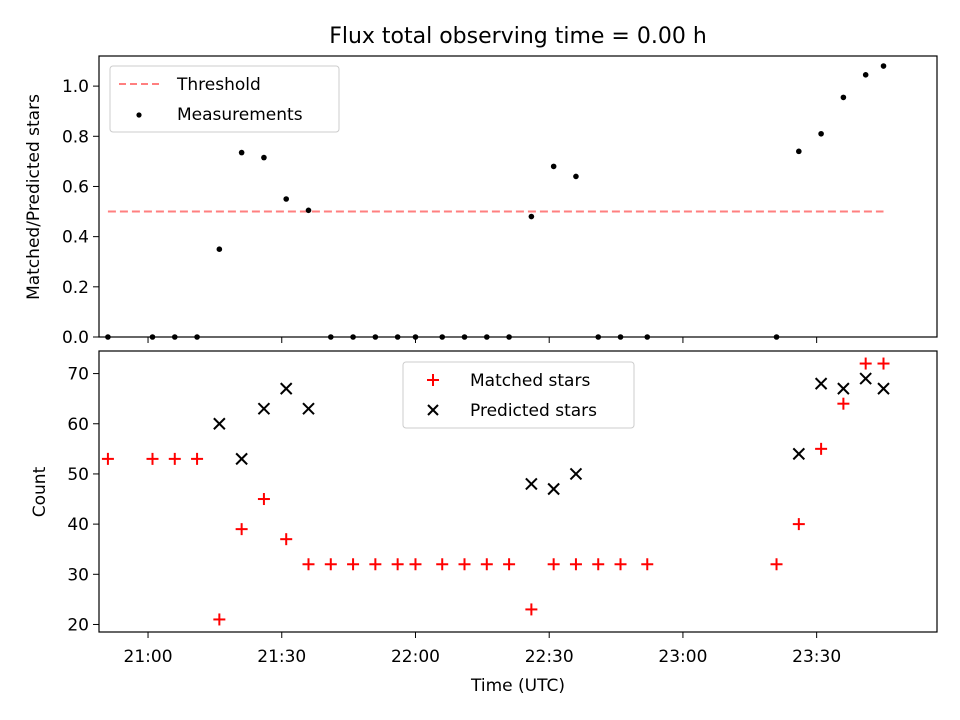 Image resolution: width=960 pixels, height=720 pixels. Describe the element at coordinates (530, 381) in the screenshot. I see `matched-legend-label: Matched stars` at that location.